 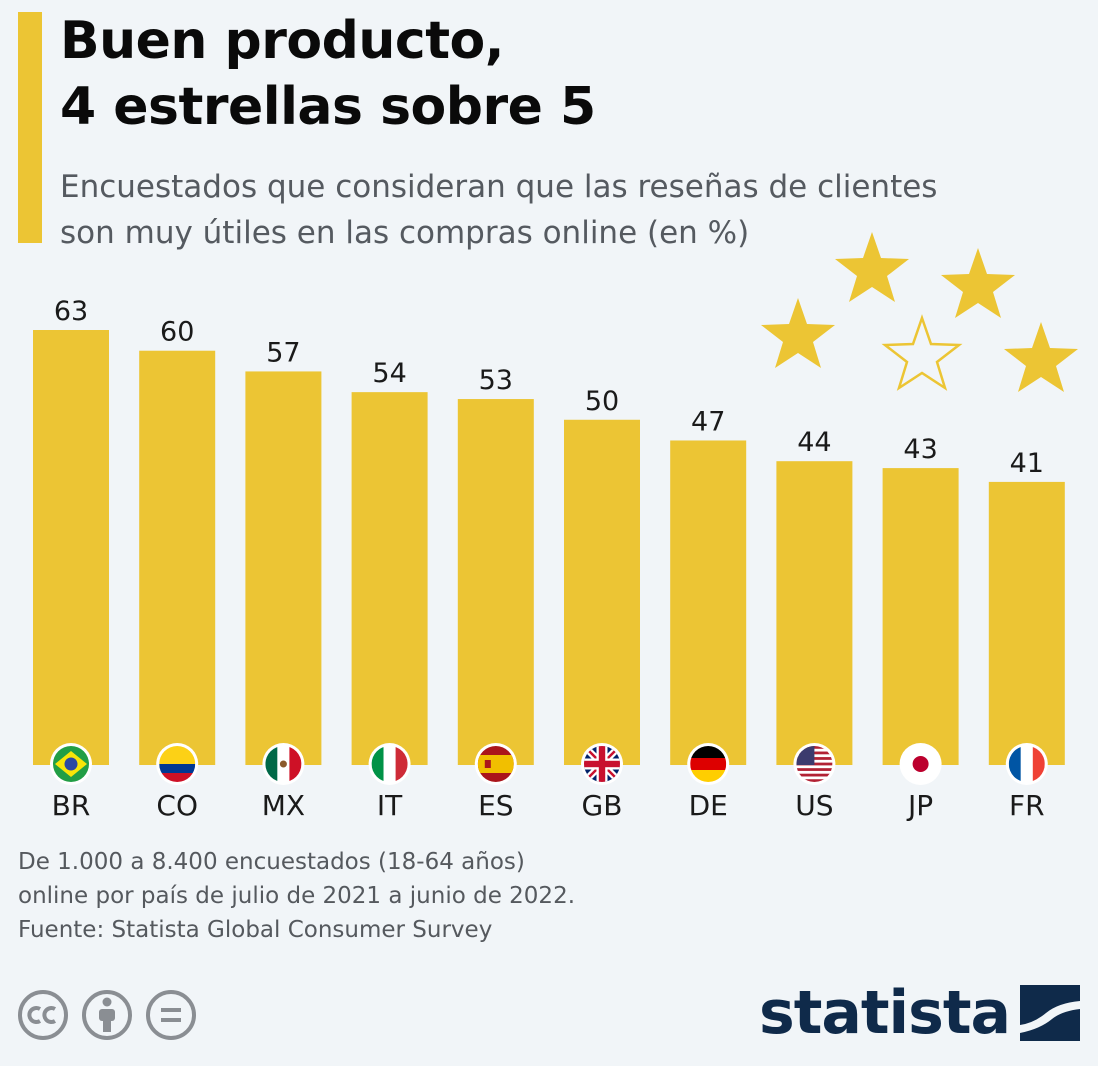 I want to click on category-label-mx: MX, so click(x=283, y=805).